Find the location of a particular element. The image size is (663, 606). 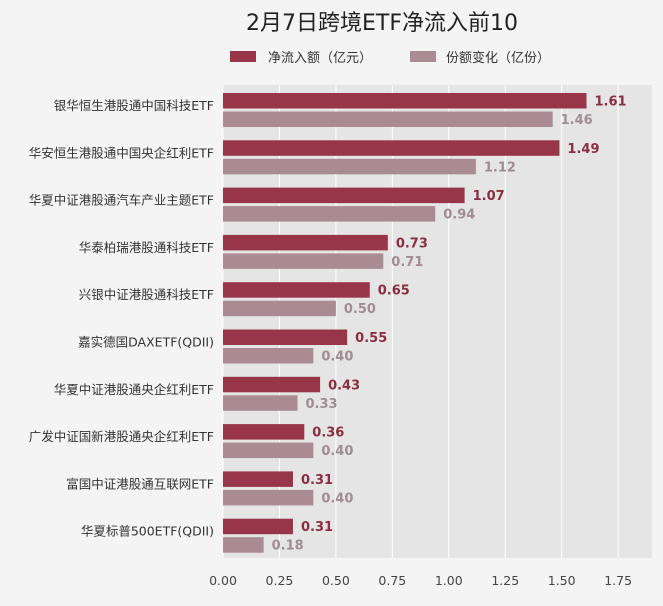

legend-swatch-share-change is located at coordinates (423, 56).